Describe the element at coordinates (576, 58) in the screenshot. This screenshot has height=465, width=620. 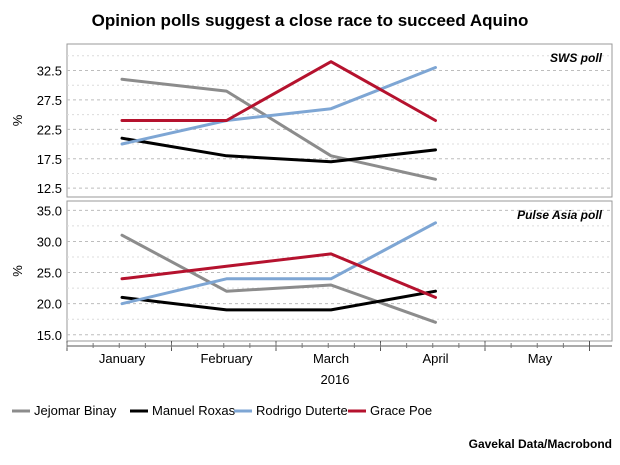
I see `panel-title: SWS poll` at that location.